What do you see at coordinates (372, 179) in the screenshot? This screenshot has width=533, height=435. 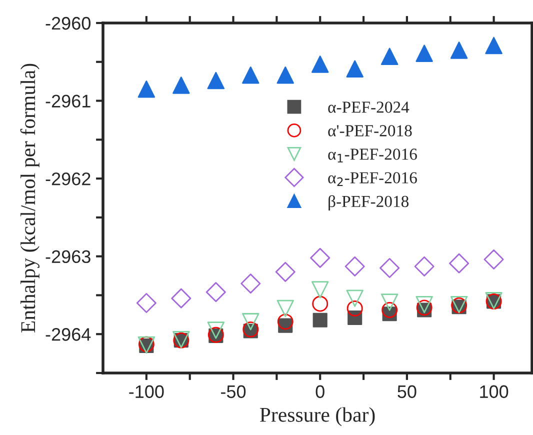 I see `legend-label: α$_{2}$-PEF-2016` at bounding box center [372, 179].